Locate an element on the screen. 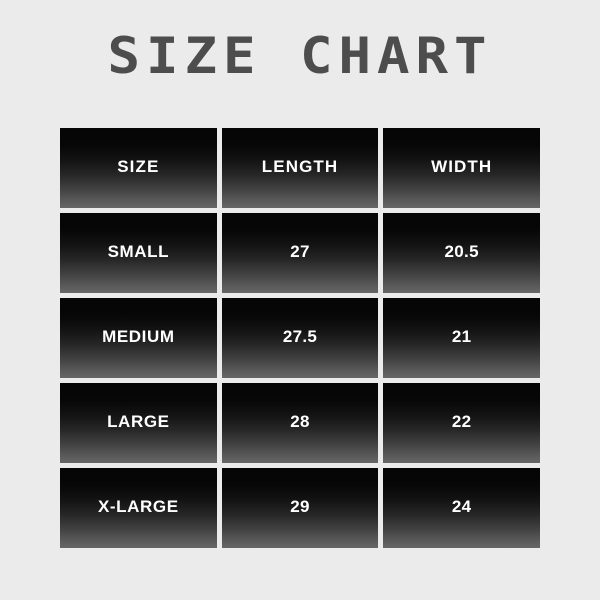 The width and height of the screenshot is (600, 600). cell-size-medium: MEDIUM is located at coordinates (138, 338).